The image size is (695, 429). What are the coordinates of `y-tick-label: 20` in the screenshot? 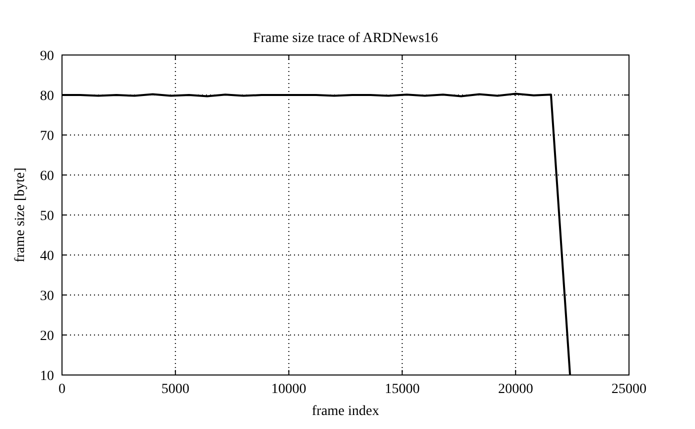 It's located at (47, 336).